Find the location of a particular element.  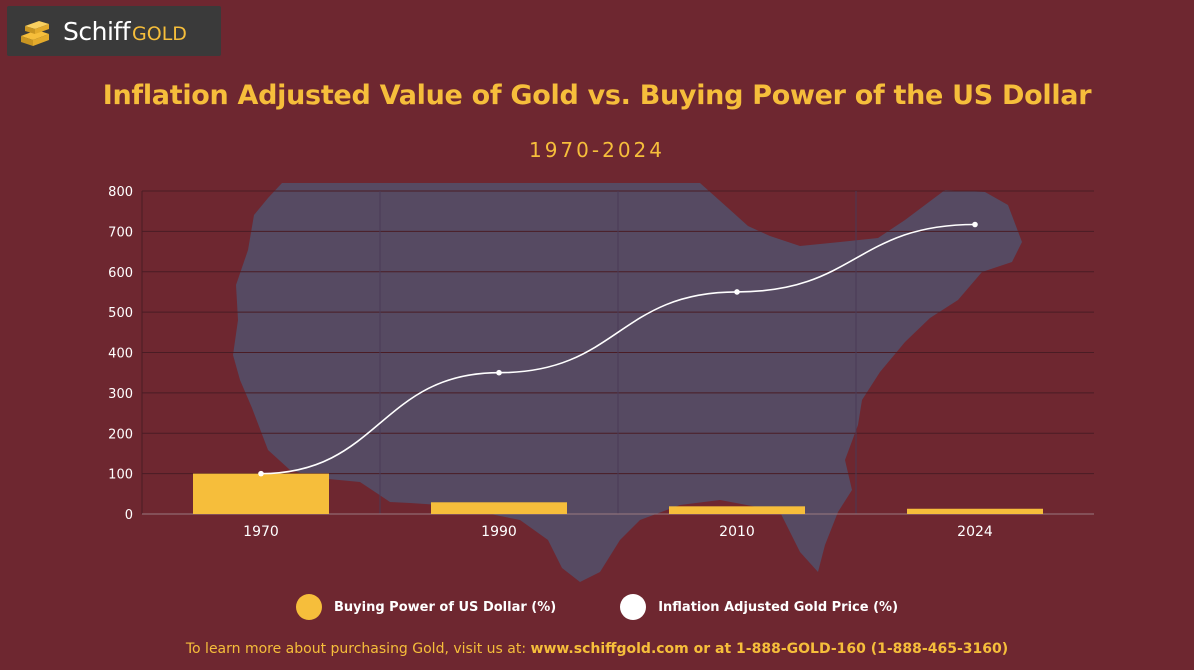

x-tick-label: 2010 is located at coordinates (737, 532).